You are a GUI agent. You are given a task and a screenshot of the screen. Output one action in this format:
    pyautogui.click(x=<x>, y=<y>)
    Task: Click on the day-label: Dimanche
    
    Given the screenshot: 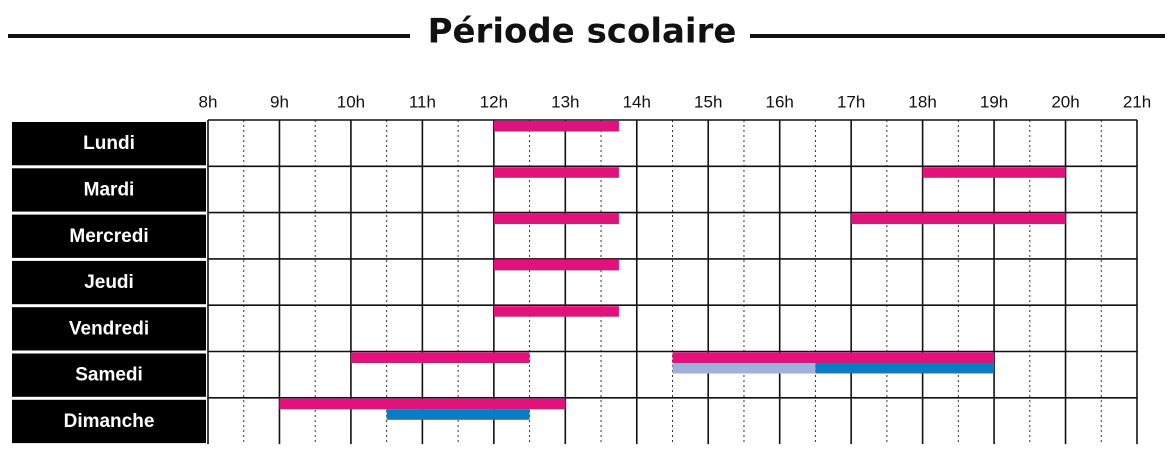 What is the action you would take?
    pyautogui.click(x=109, y=421)
    